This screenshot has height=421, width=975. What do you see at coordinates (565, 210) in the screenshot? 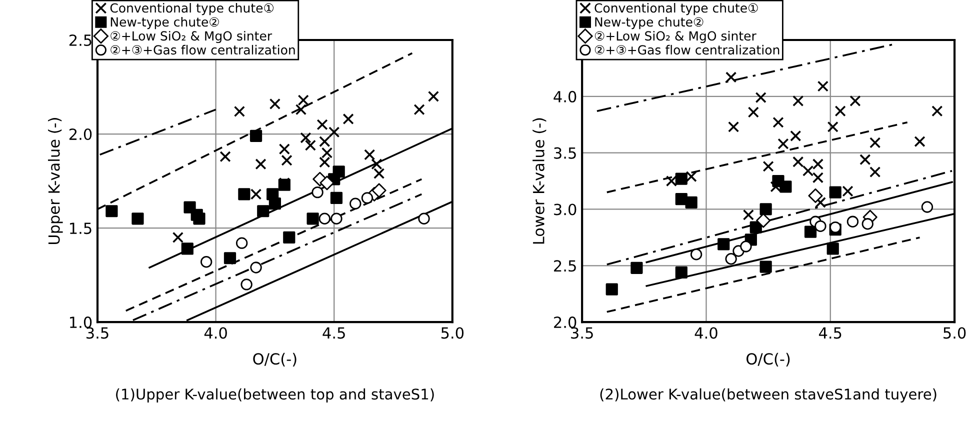
I see `y-tick-label: 3.0` at bounding box center [565, 210].